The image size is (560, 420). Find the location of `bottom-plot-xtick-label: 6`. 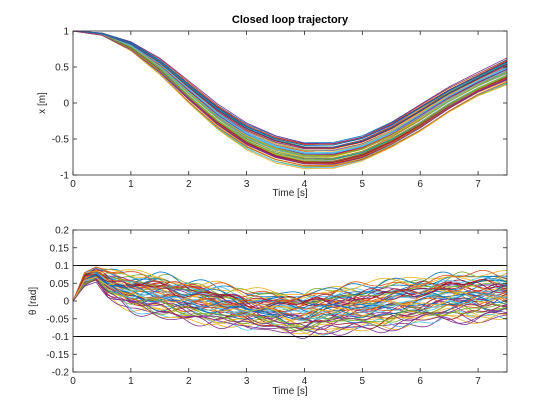

bottom-plot-xtick-label: 6 is located at coordinates (420, 381).